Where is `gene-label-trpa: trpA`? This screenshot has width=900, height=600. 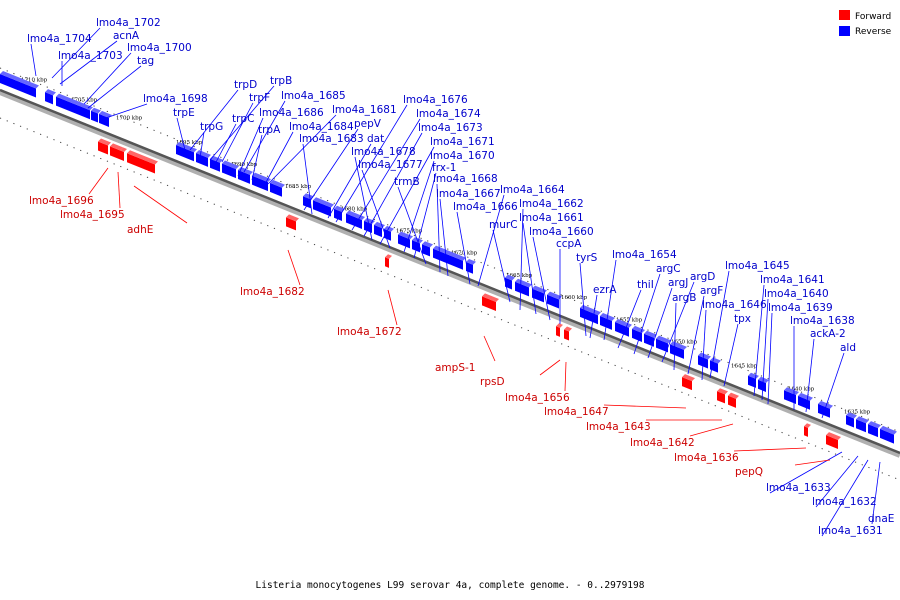
gene-label-trpa: trpA is located at coordinates (269, 130).